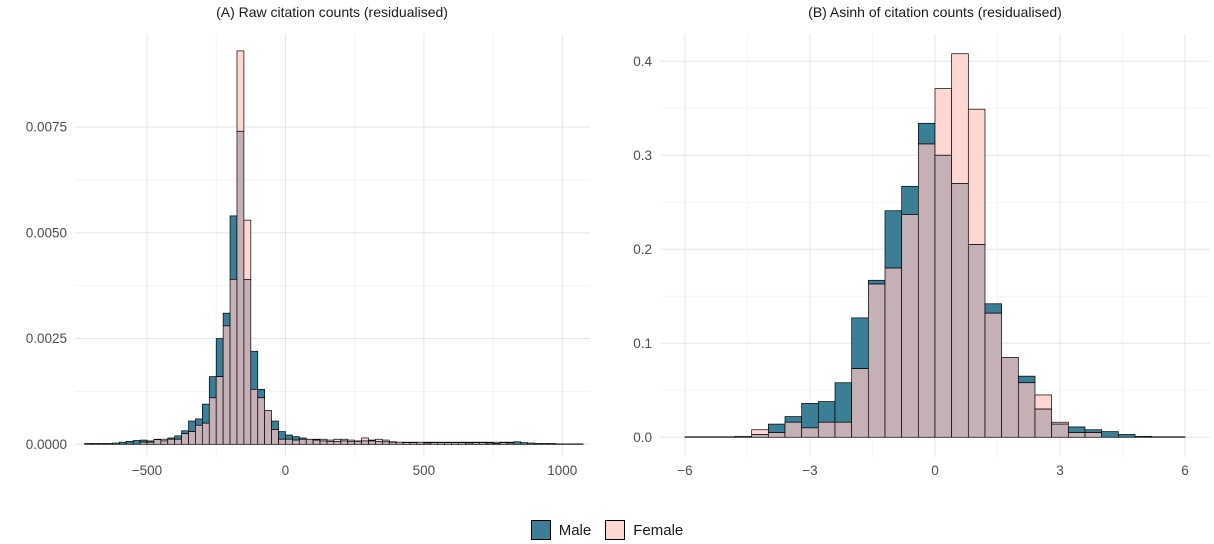  Describe the element at coordinates (684, 470) in the screenshot. I see `x-tick-label: −6` at that location.